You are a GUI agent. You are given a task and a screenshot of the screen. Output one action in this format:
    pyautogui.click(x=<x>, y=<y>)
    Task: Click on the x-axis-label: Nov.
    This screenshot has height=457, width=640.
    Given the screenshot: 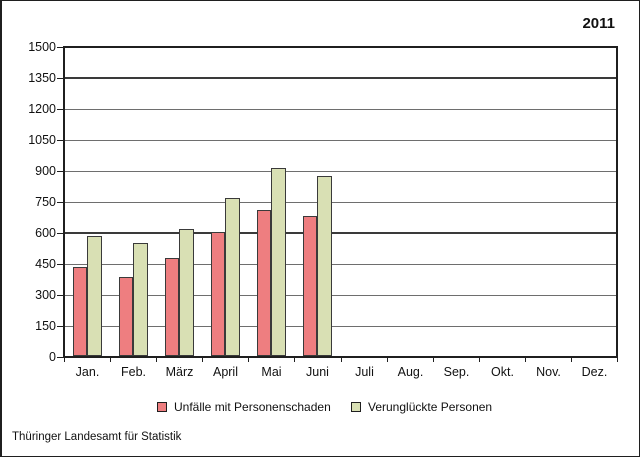 What is the action you would take?
    pyautogui.click(x=548, y=372)
    